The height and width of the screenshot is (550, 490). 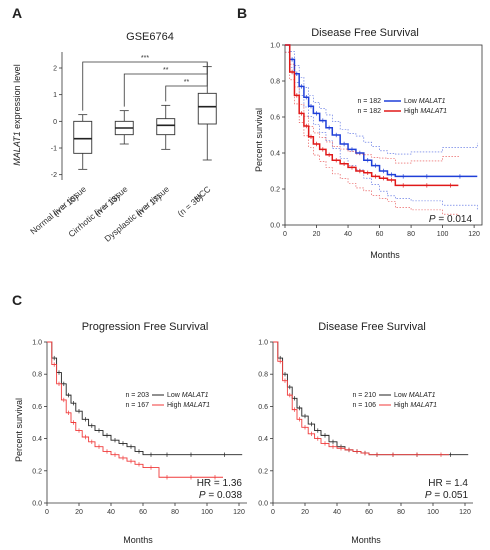 I want to click on panel-c-right-pvalue: P = 0.051, so click(x=447, y=495).